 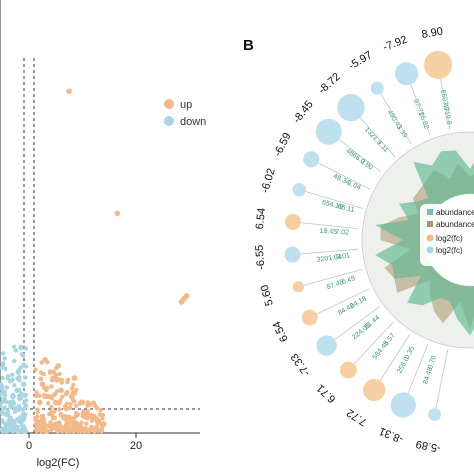 I want to click on x-tick-0: 0, so click(x=29, y=442).